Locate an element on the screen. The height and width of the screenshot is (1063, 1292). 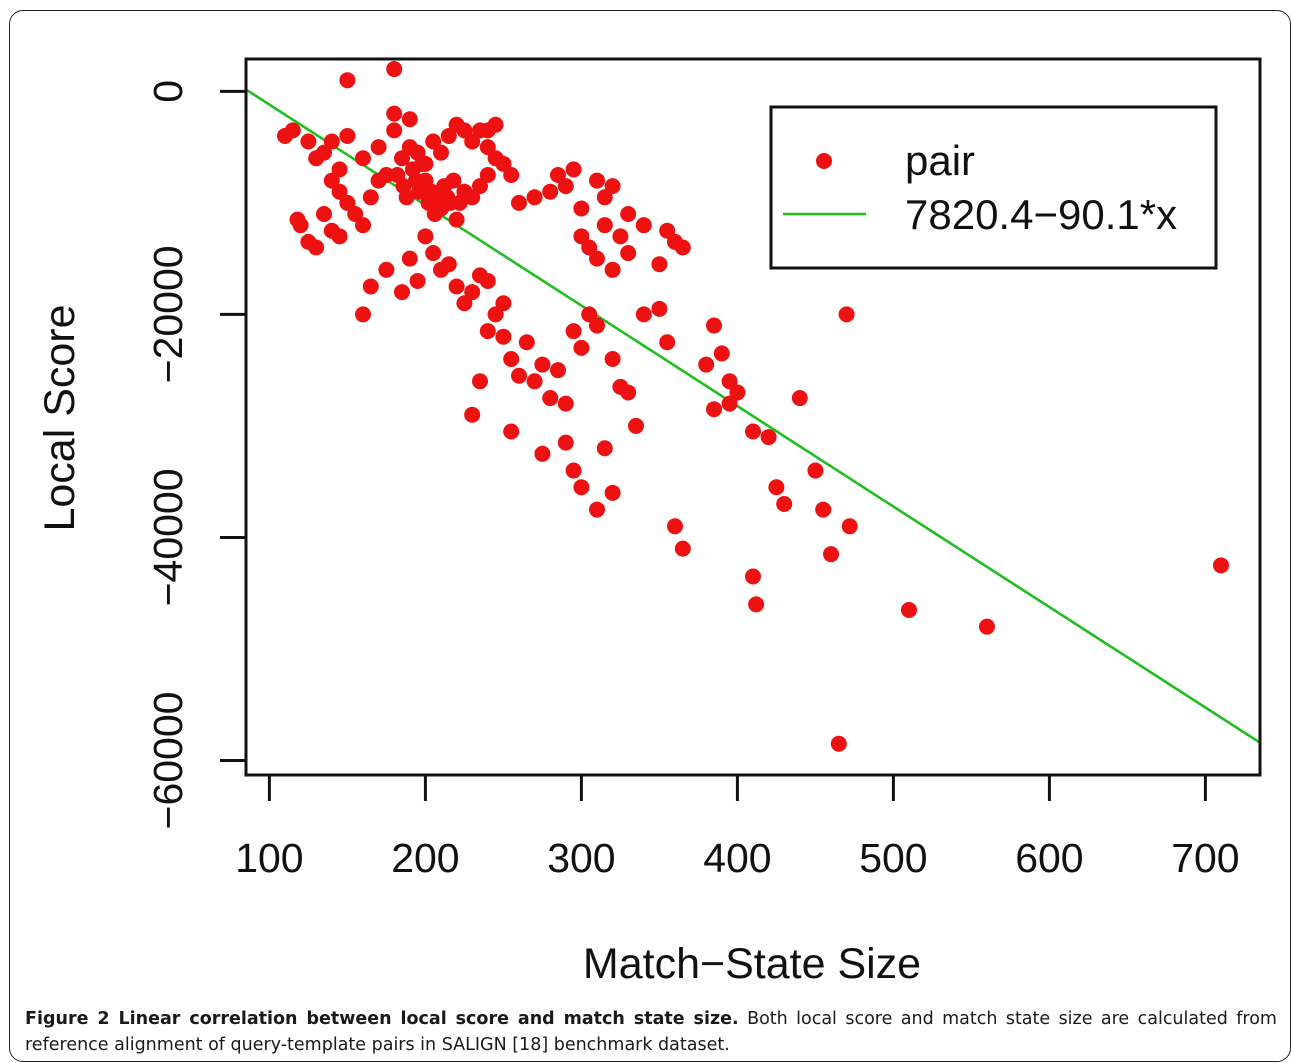
x-axis-title: Match−State Size is located at coordinates (752, 964).